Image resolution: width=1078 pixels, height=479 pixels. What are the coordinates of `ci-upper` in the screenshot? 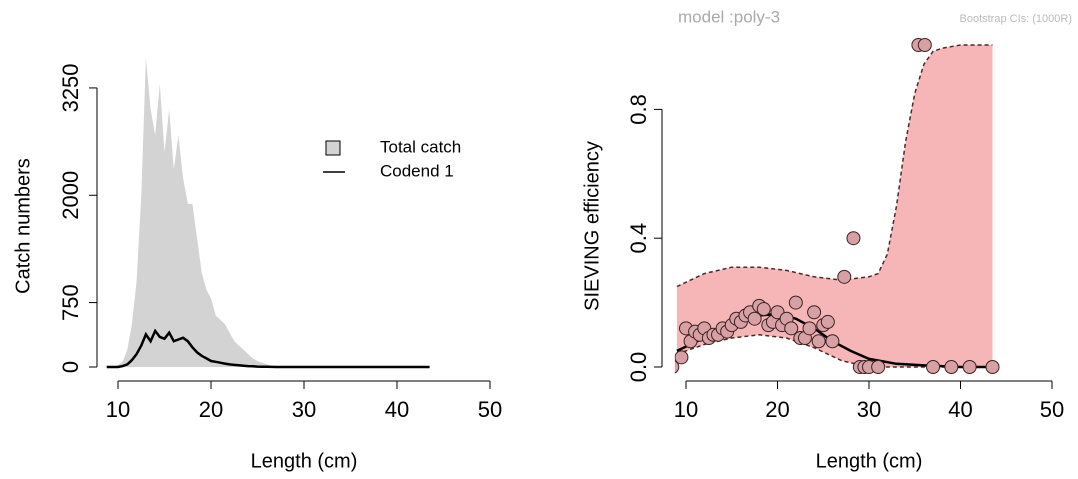 It's located at (834, 166).